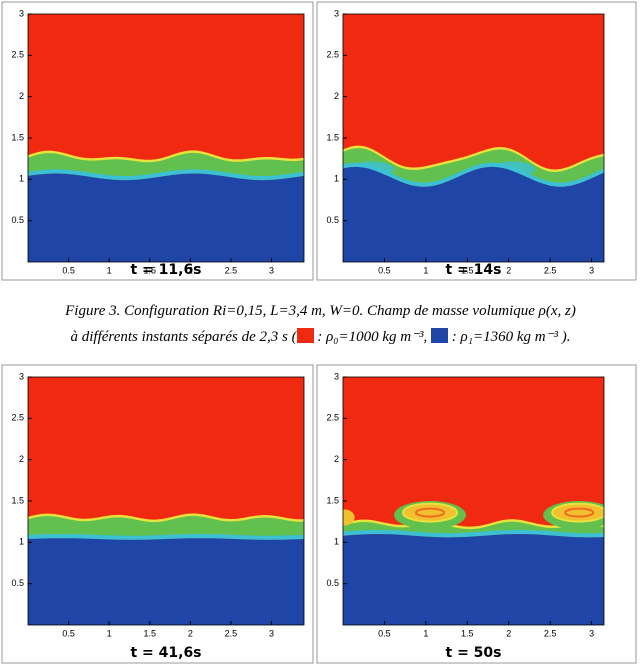 Image resolution: width=641 pixels, height=665 pixels. Describe the element at coordinates (183, 337) in the screenshot. I see `caption-text: à différents instants séparés de 2,3 s (` at that location.